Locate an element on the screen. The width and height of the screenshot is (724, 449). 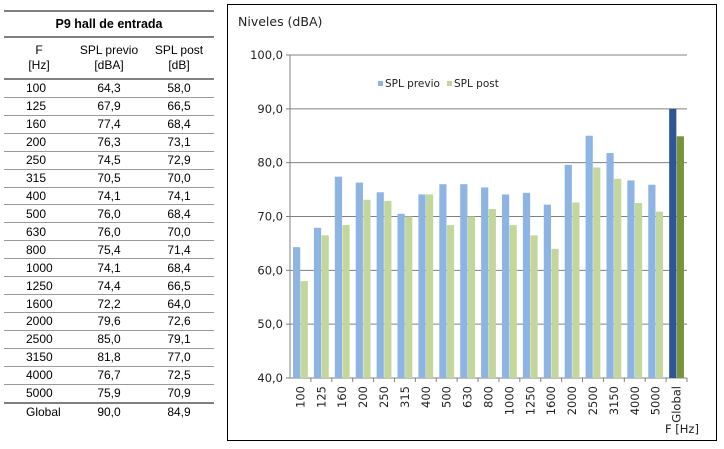
x-tick-label: 5000 is located at coordinates (656, 400).